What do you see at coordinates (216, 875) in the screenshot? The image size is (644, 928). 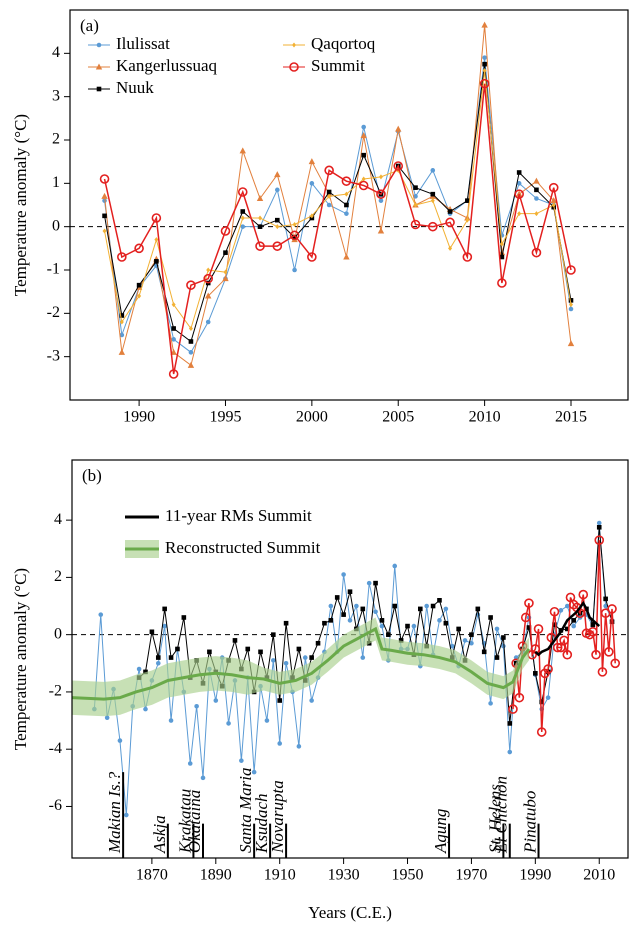 I see `x-tick-label: 1890` at bounding box center [216, 875].